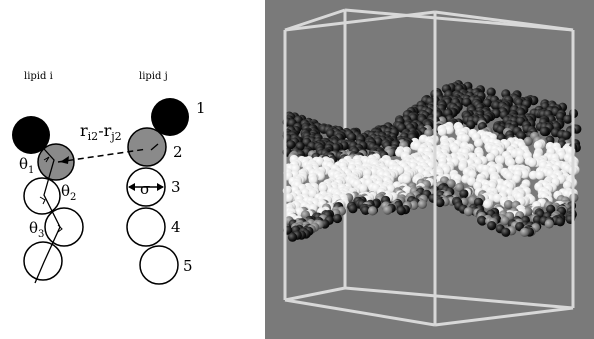  I want to click on lipid-i-bond-chain, so click(47, 211).